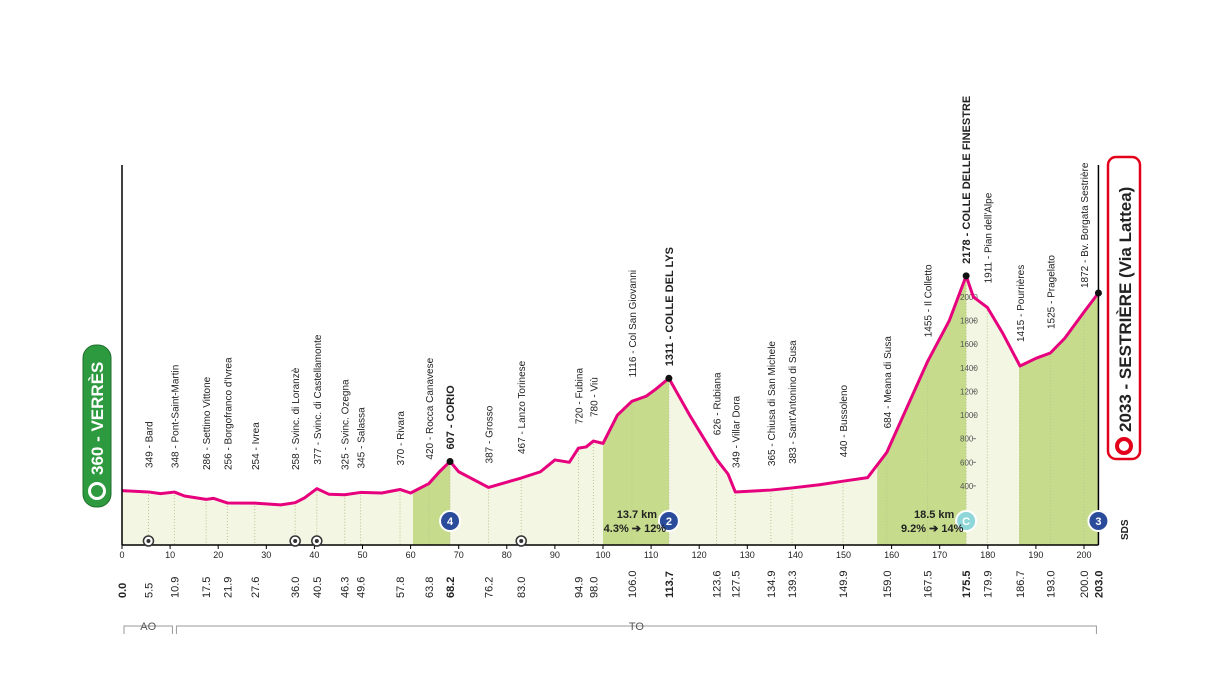 This screenshot has height=699, width=1217. What do you see at coordinates (844, 420) in the screenshot?
I see `waypoint-label: 440 - Bussoleno` at bounding box center [844, 420].